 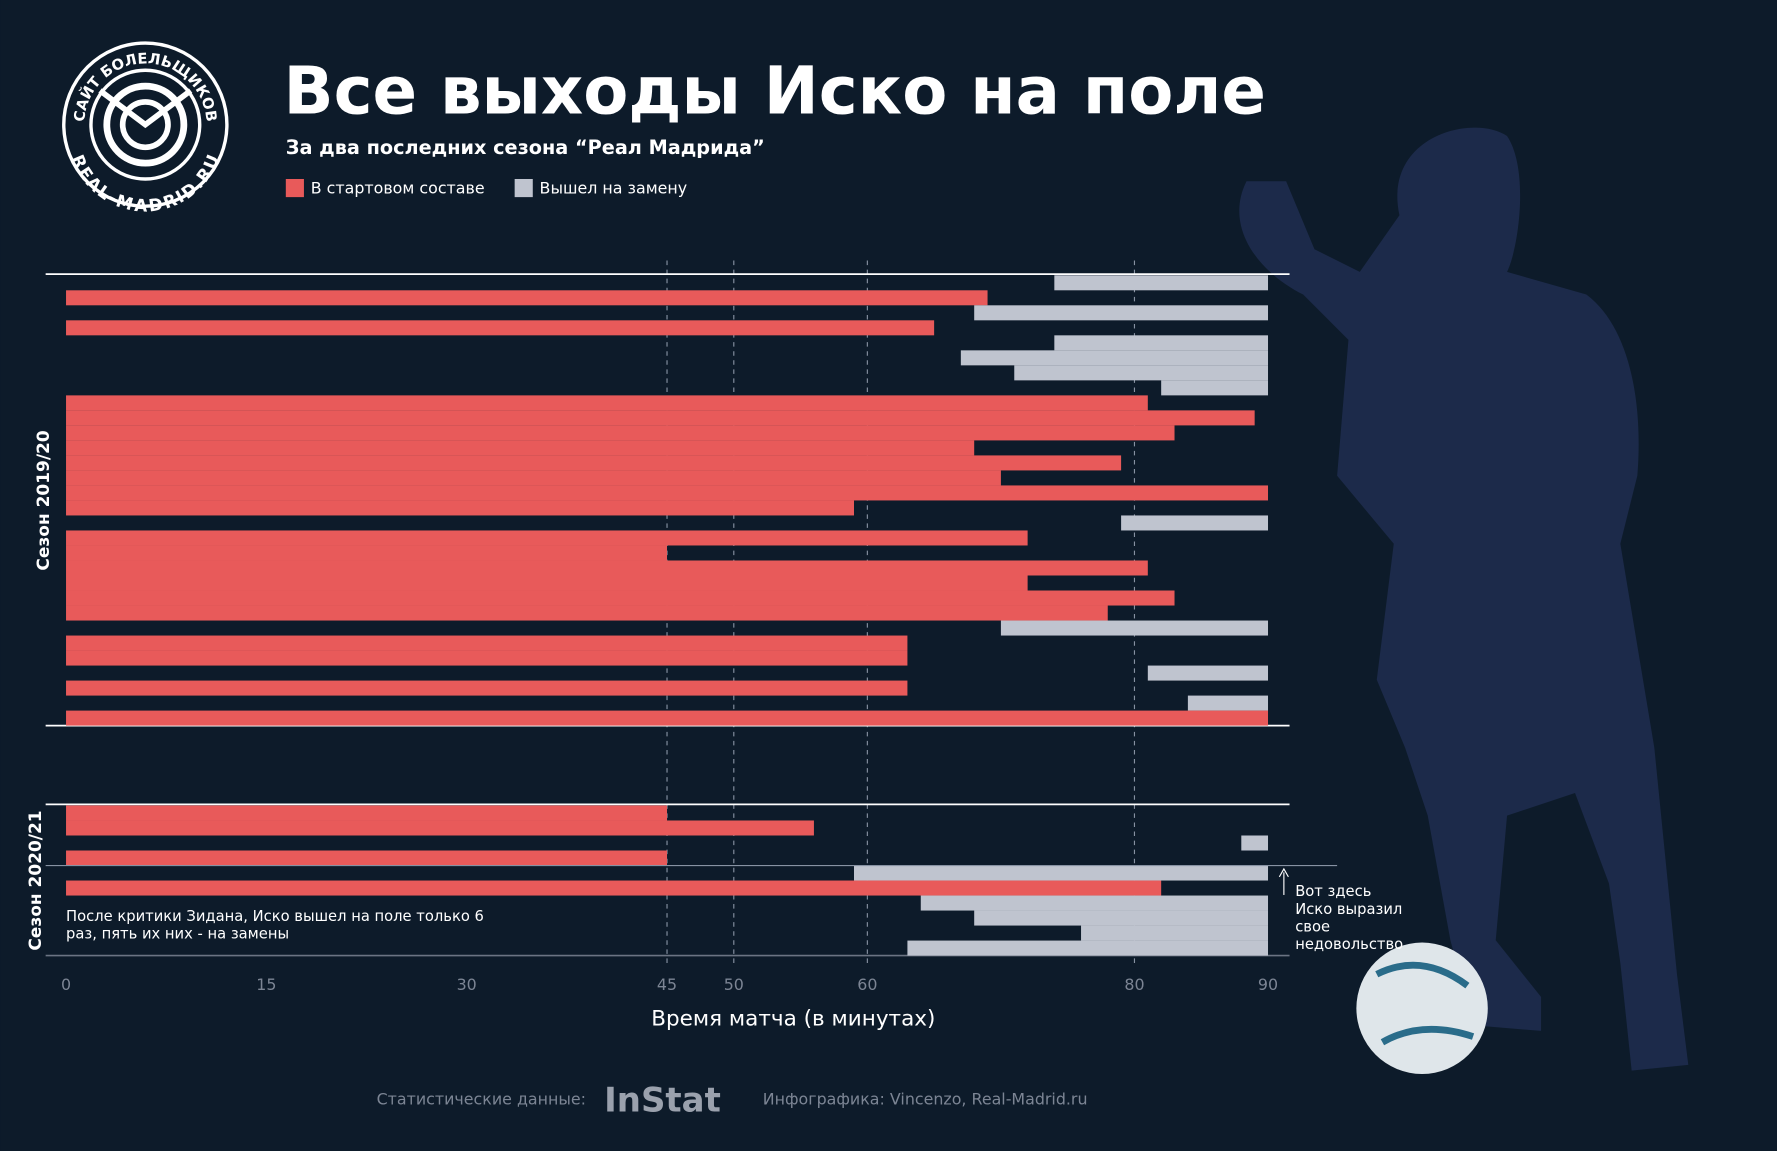 I want to click on credit: Инфографика: Vincenzo, Real-Madrid.ru, so click(x=925, y=1099).